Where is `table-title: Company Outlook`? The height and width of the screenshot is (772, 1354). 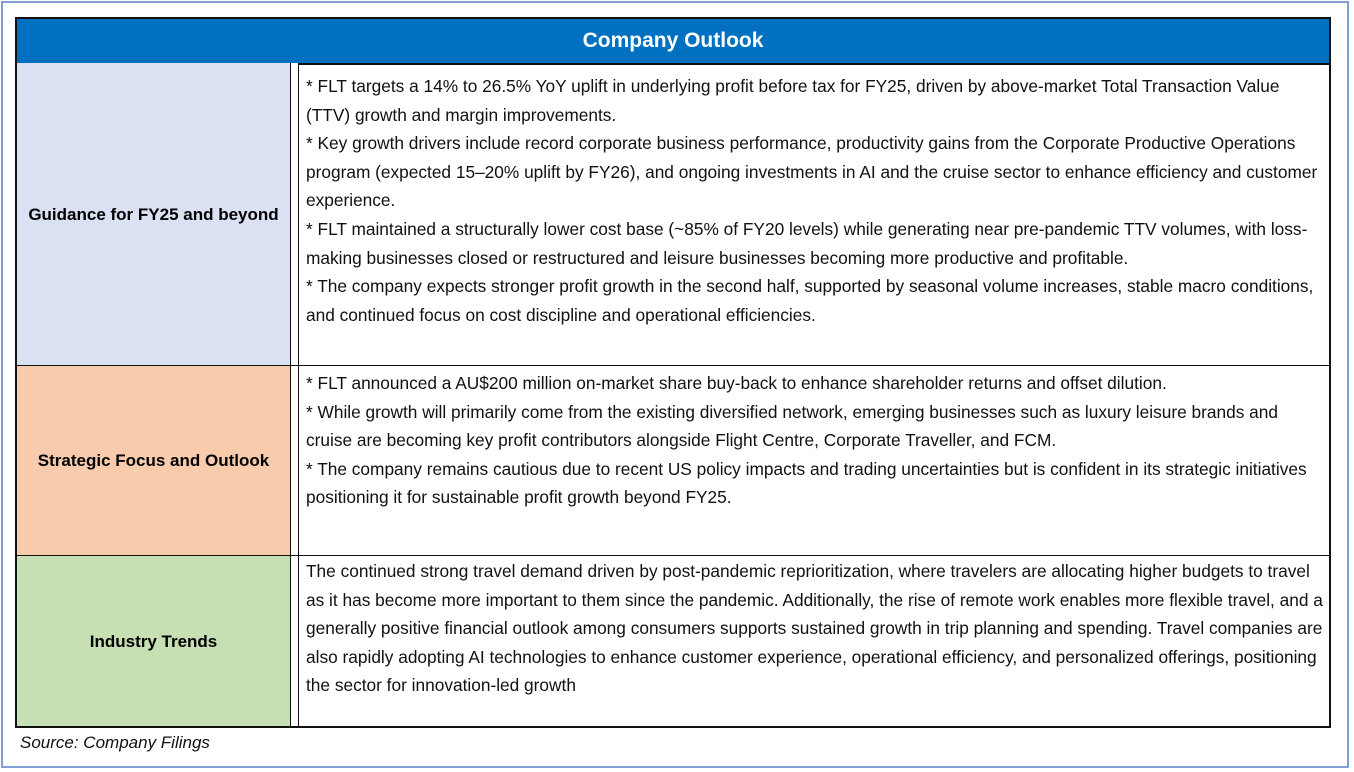
table-title: Company Outlook is located at coordinates (673, 42).